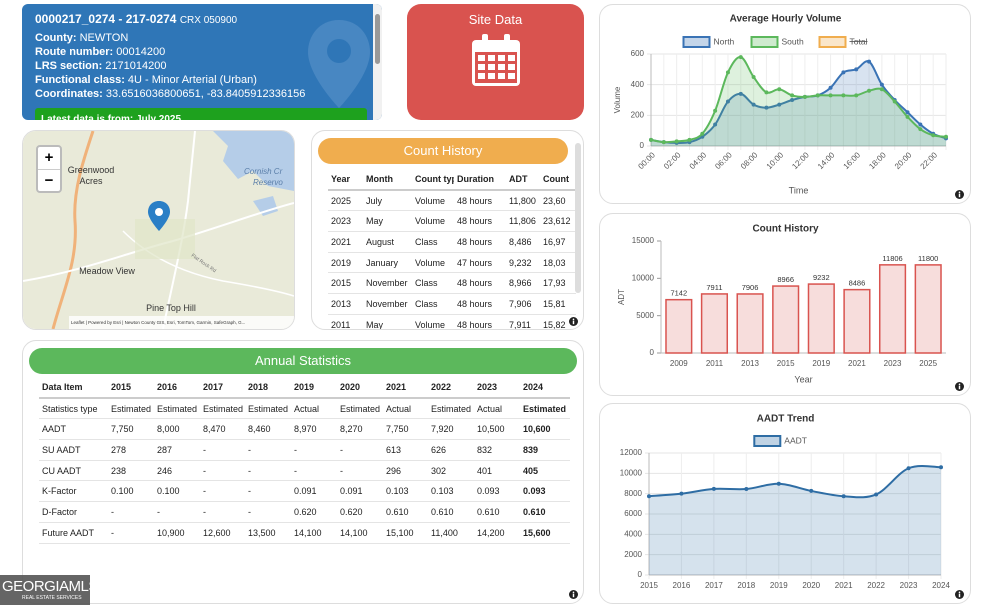  I want to click on value-label: 8486, so click(857, 283).